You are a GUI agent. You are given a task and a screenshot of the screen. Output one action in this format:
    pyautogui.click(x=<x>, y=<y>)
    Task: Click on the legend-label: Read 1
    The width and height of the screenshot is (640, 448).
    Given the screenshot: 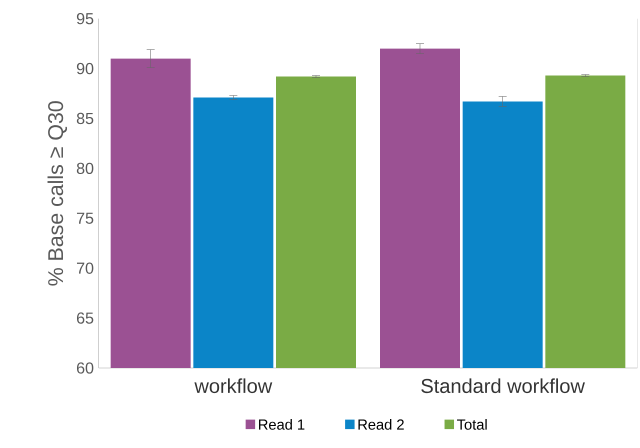 What is the action you would take?
    pyautogui.click(x=281, y=424)
    